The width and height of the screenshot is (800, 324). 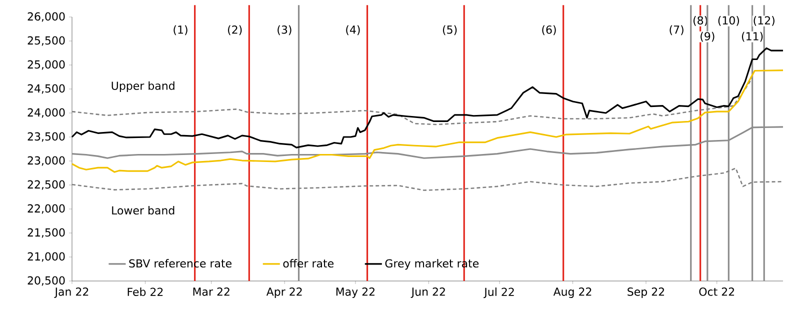 What do you see at coordinates (499, 293) in the screenshot?
I see `x-tick-label: Jul 22` at bounding box center [499, 293].